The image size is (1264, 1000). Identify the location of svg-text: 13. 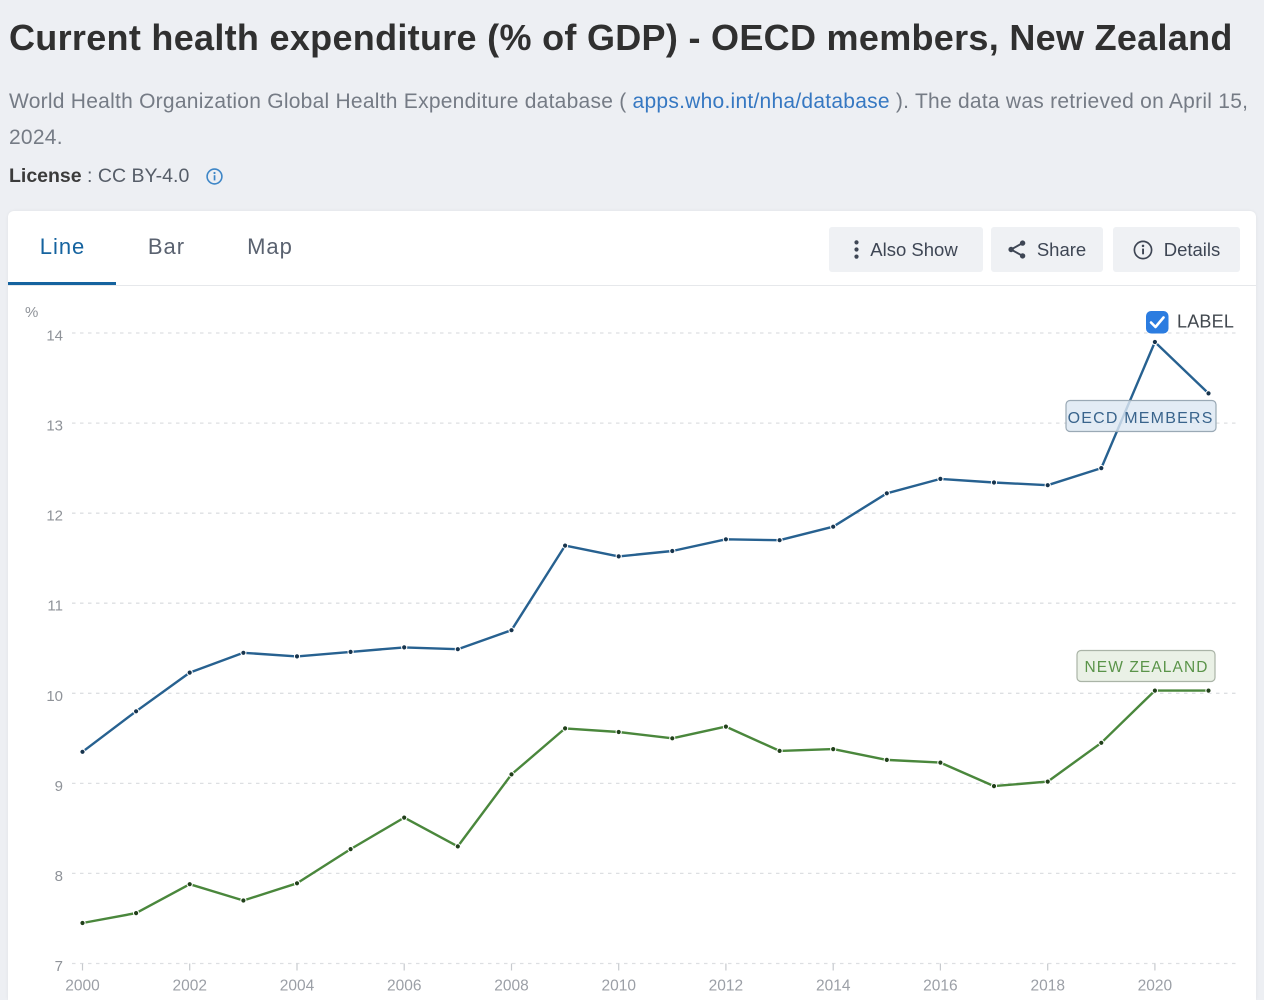
(54, 426).